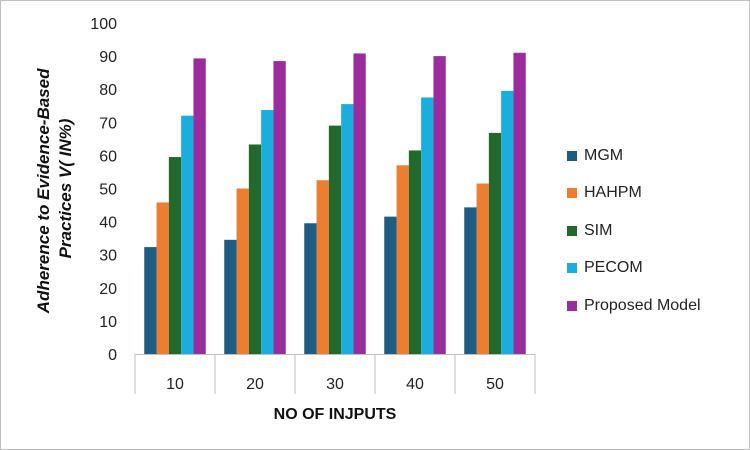 The image size is (750, 450). What do you see at coordinates (108, 289) in the screenshot?
I see `y-tick-label: 20` at bounding box center [108, 289].